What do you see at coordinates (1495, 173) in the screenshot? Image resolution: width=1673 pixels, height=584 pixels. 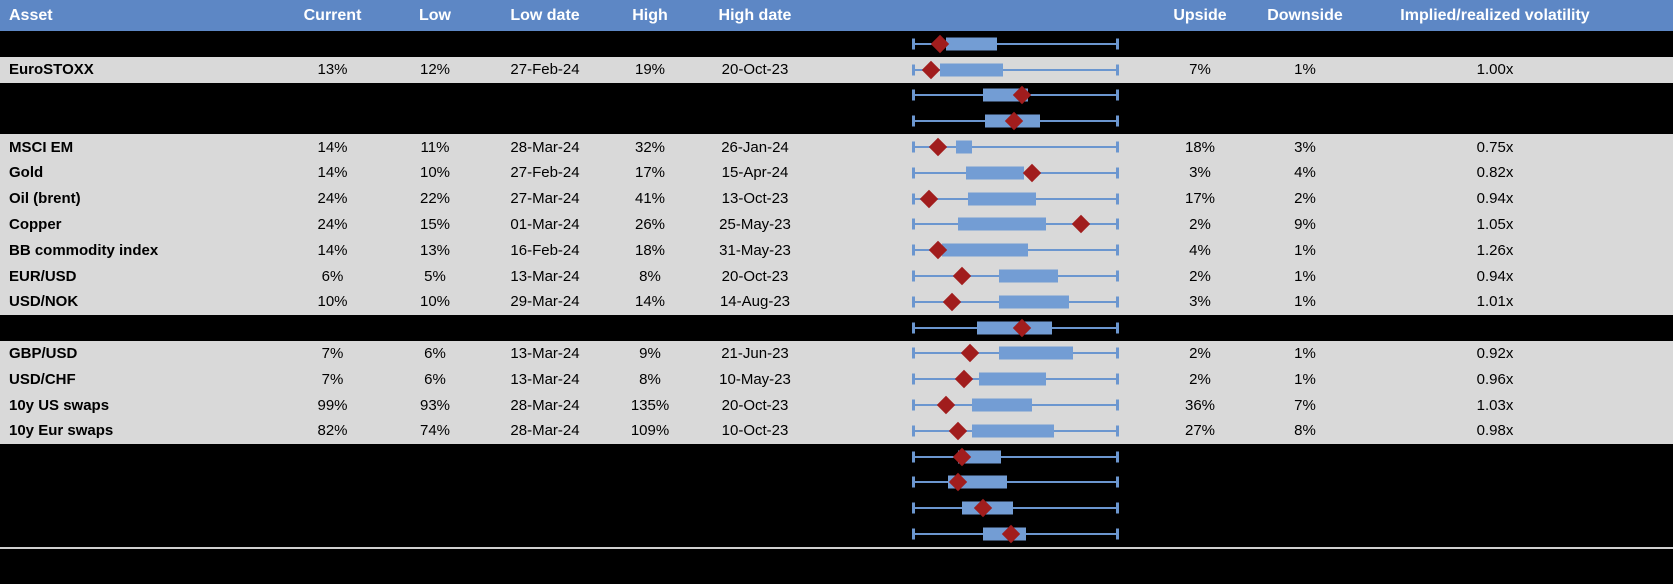 I see `implied-realized-value: 0.82x` at bounding box center [1495, 173].